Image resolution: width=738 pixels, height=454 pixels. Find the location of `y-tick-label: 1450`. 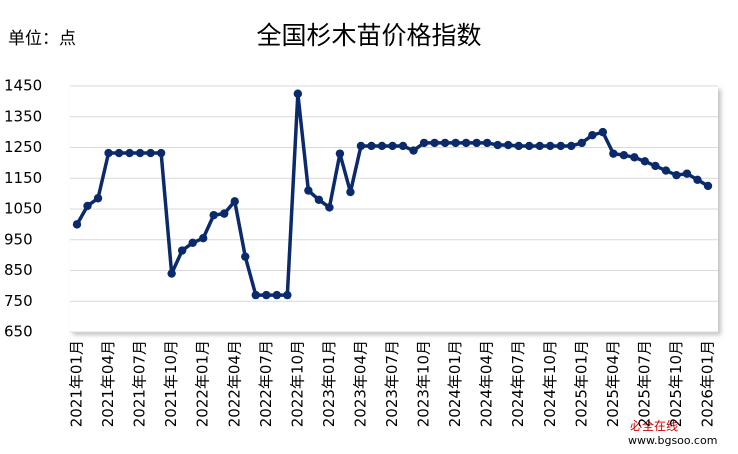

y-tick-label: 1450 is located at coordinates (23, 86).